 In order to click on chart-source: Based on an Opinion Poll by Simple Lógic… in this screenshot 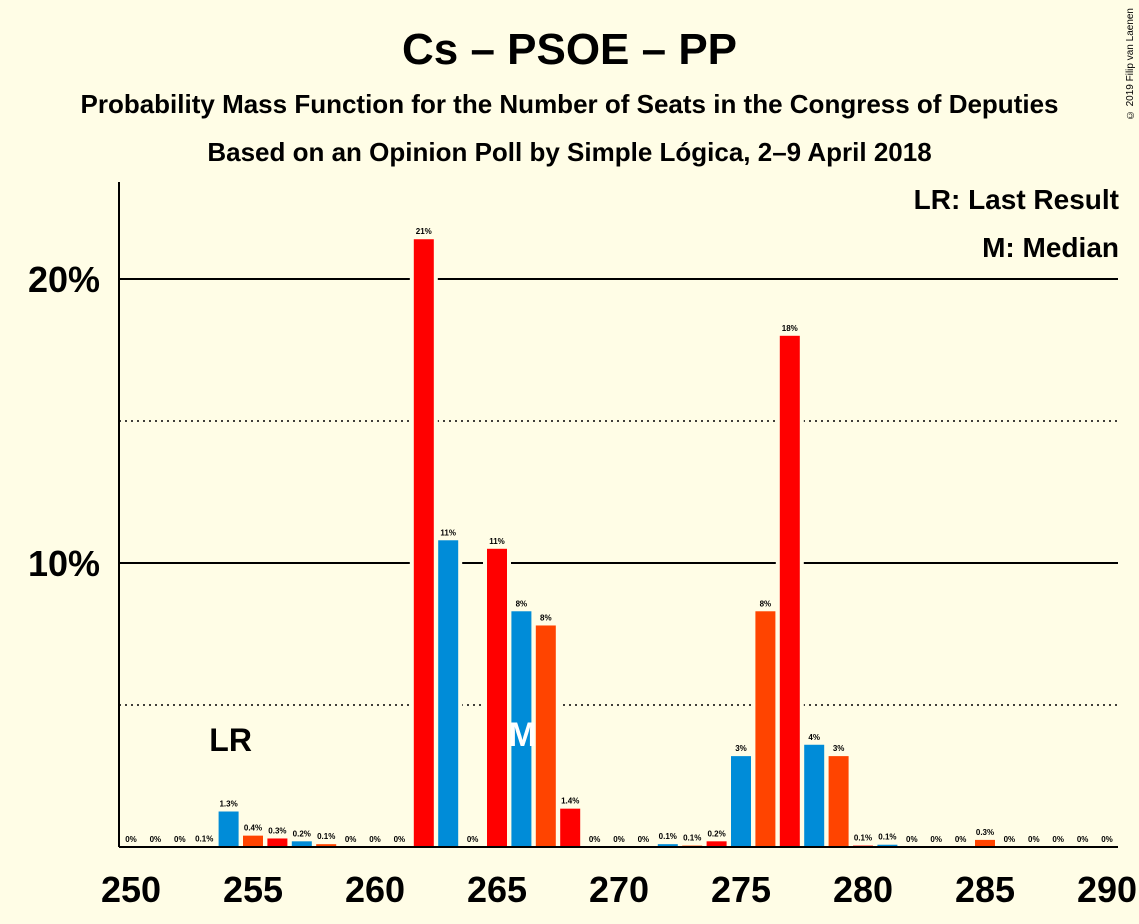, I will do `click(569, 152)`.